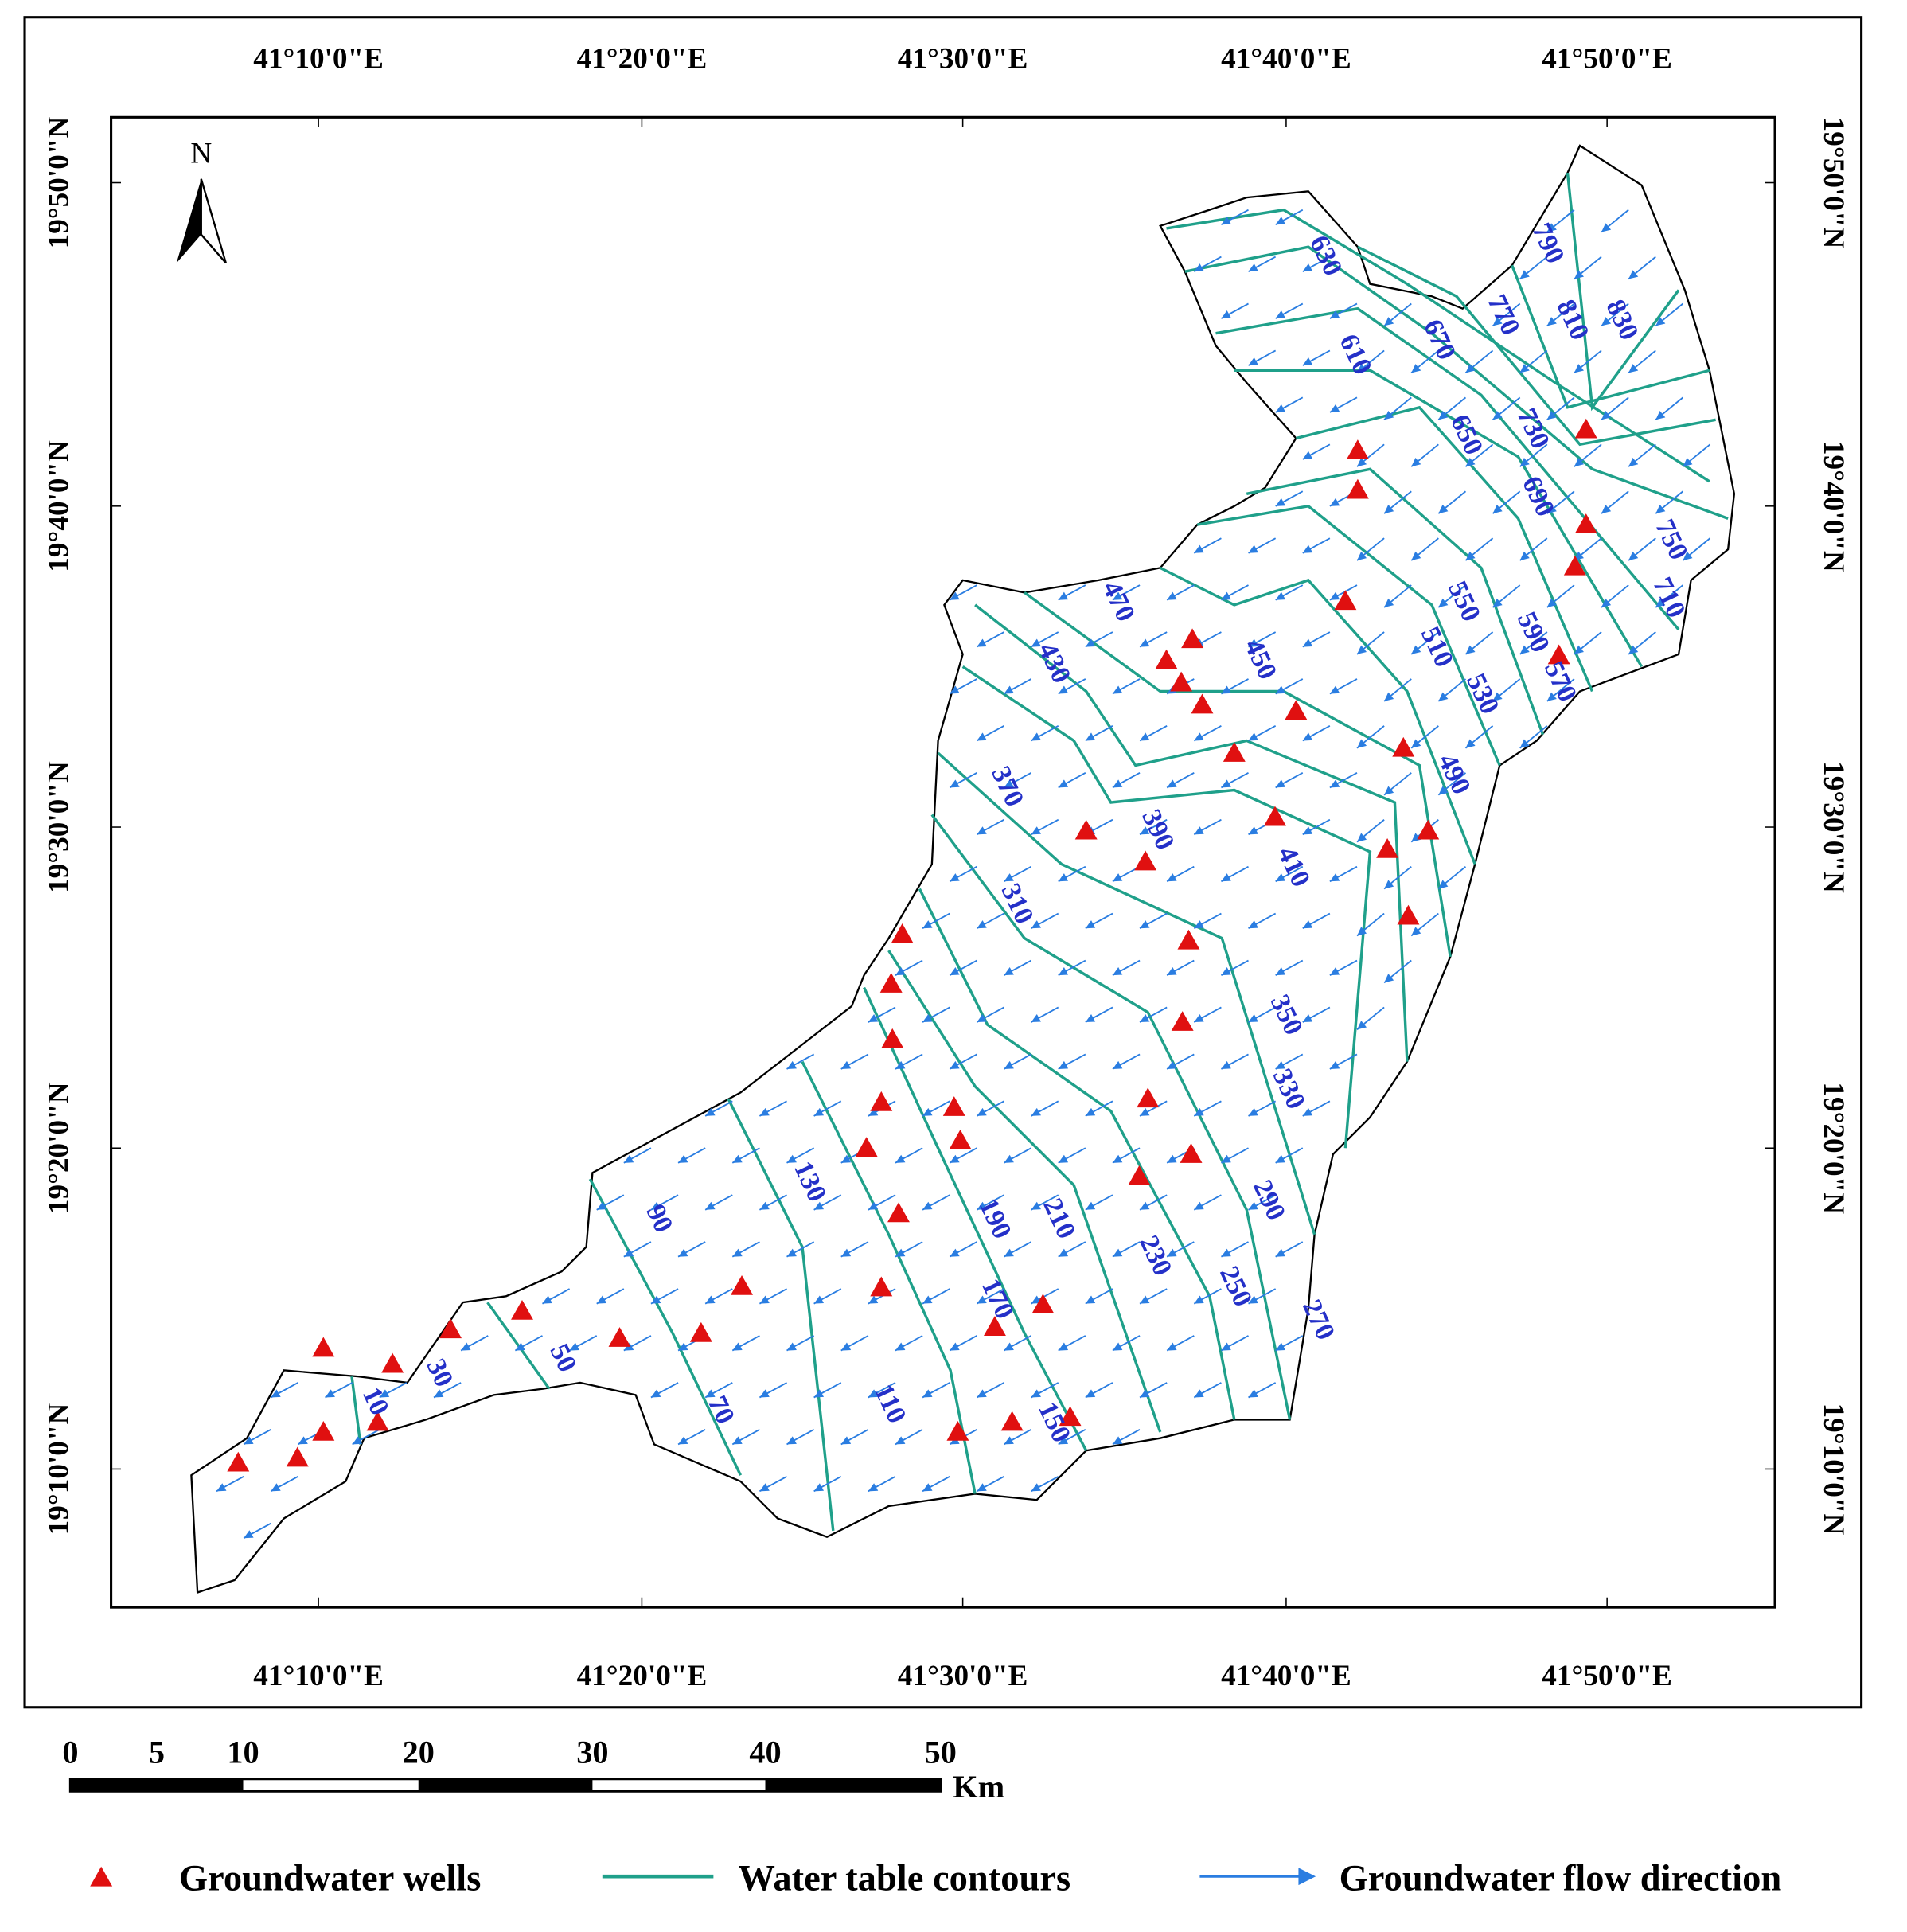 The width and height of the screenshot is (1907, 1932). I want to click on scale-label: 30, so click(592, 1752).